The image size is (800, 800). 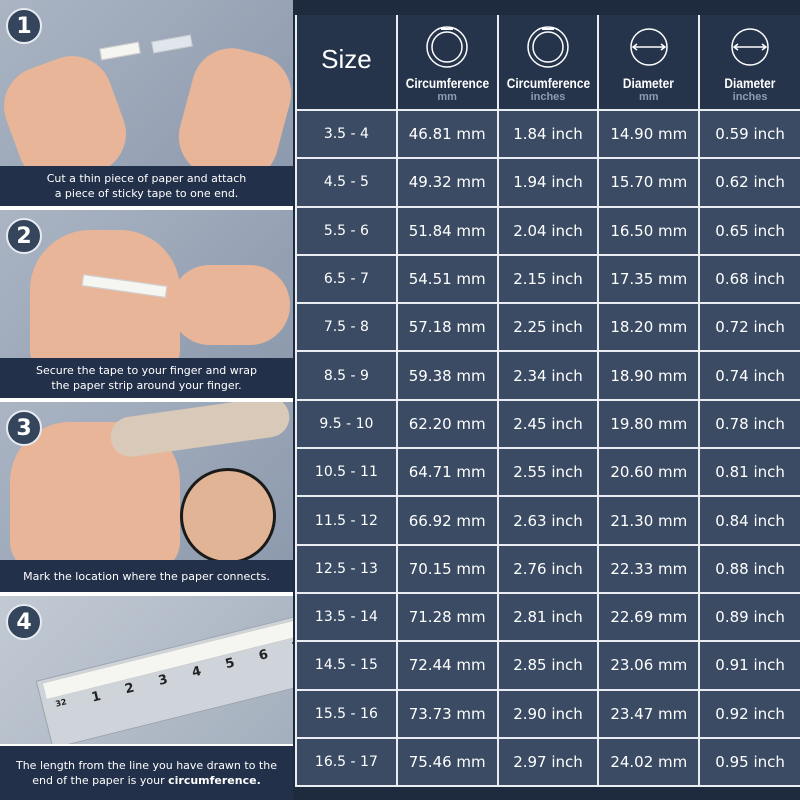 I want to click on cell-circumference-inches: 2.34 inch, so click(x=548, y=376).